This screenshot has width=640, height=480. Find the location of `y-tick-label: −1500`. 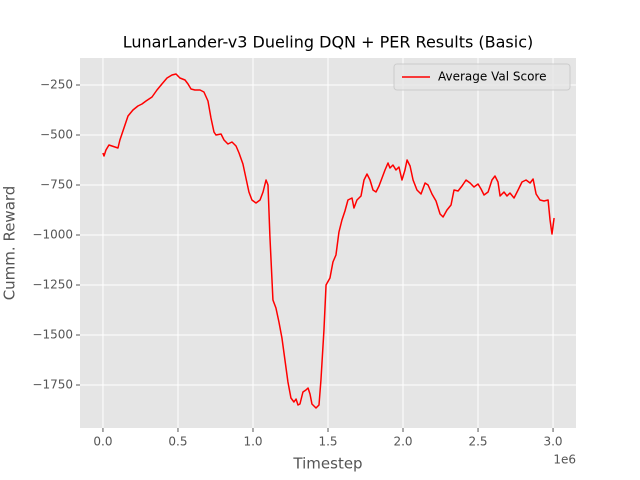

y-tick-label: −1500 is located at coordinates (52, 335).